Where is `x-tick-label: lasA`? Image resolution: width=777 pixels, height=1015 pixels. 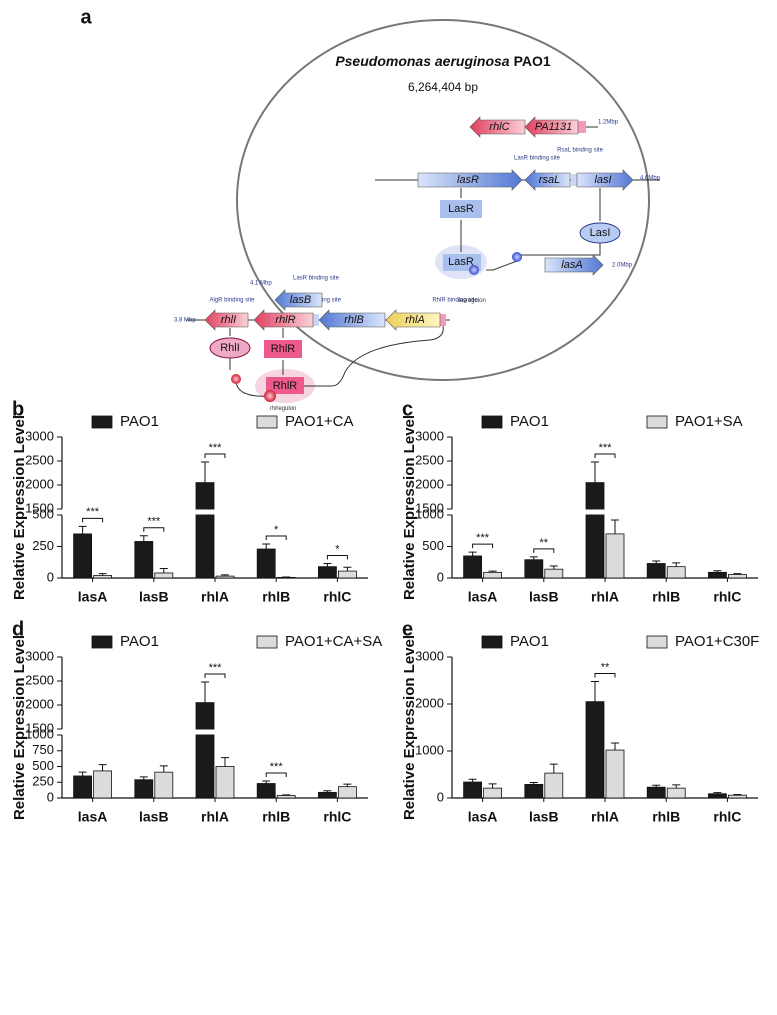
x-tick-label: lasA is located at coordinates (93, 817).